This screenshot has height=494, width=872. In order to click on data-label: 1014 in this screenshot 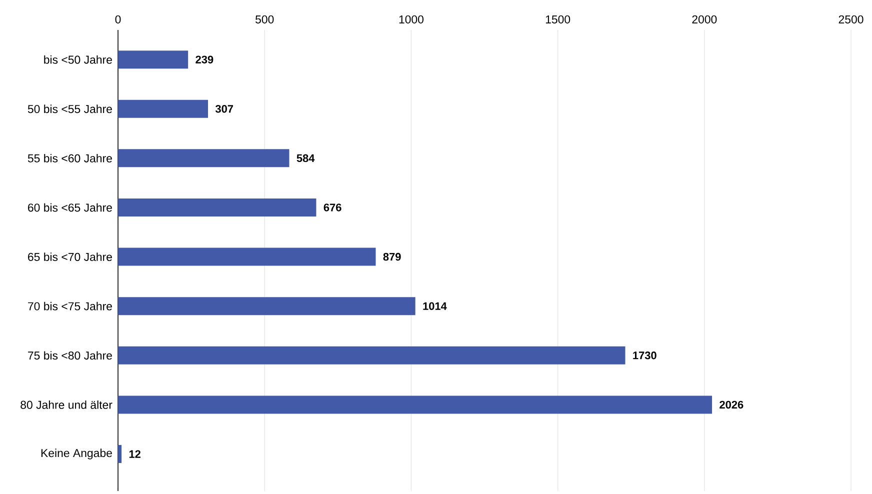, I will do `click(435, 306)`.